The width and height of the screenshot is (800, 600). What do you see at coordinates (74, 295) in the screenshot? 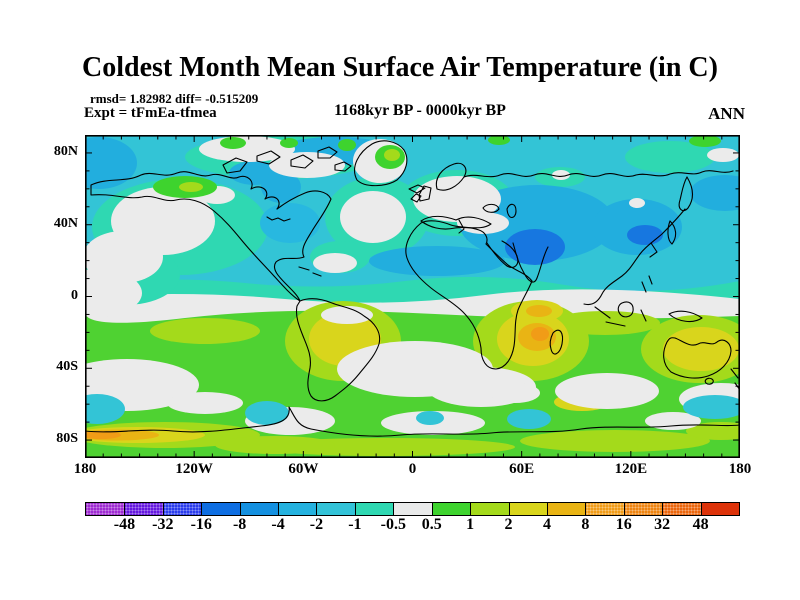
I see `lat-label-0: 0` at bounding box center [74, 295].